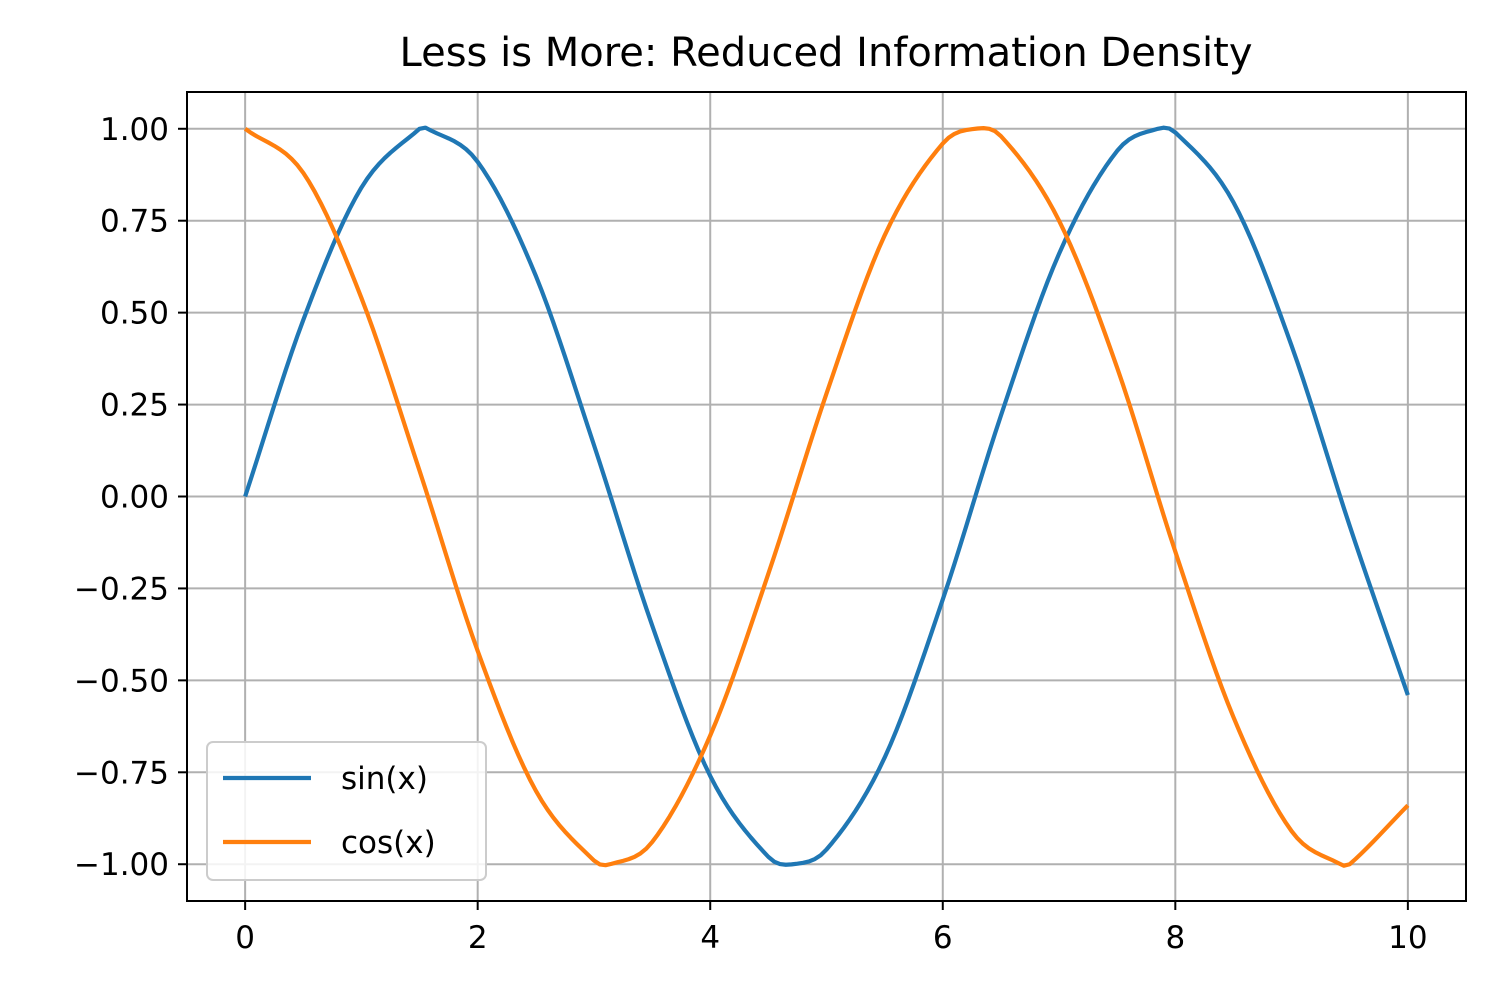 This screenshot has height=1007, width=1495. I want to click on y-tick-label: 0.25, so click(134, 406).